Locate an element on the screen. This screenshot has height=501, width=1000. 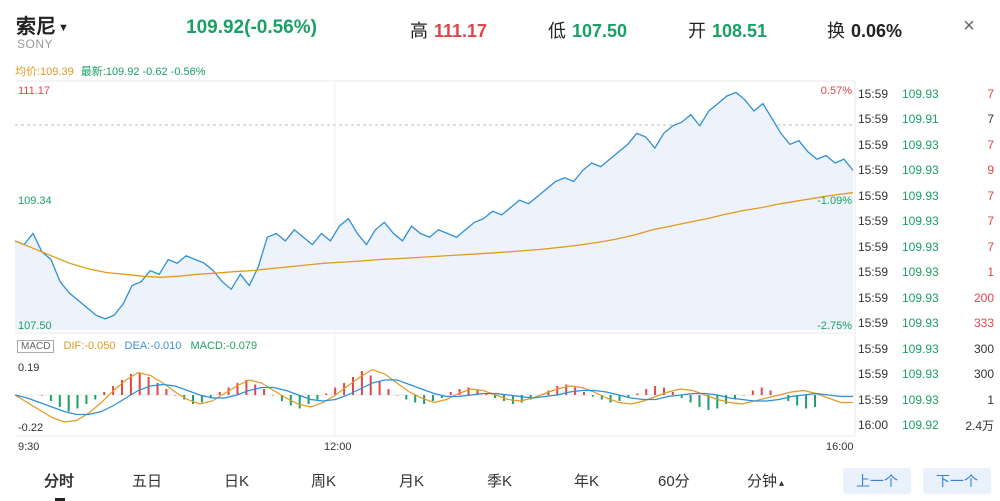
open-stat: 开 108.51 is located at coordinates (727, 30).